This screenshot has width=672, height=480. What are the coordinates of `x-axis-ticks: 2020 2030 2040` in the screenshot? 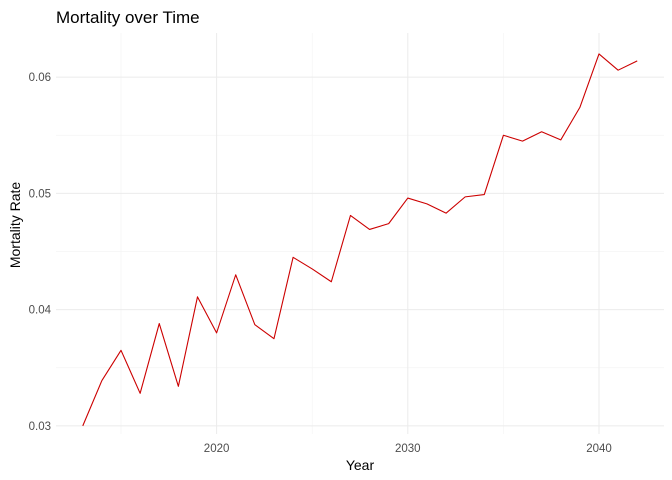 It's located at (408, 449).